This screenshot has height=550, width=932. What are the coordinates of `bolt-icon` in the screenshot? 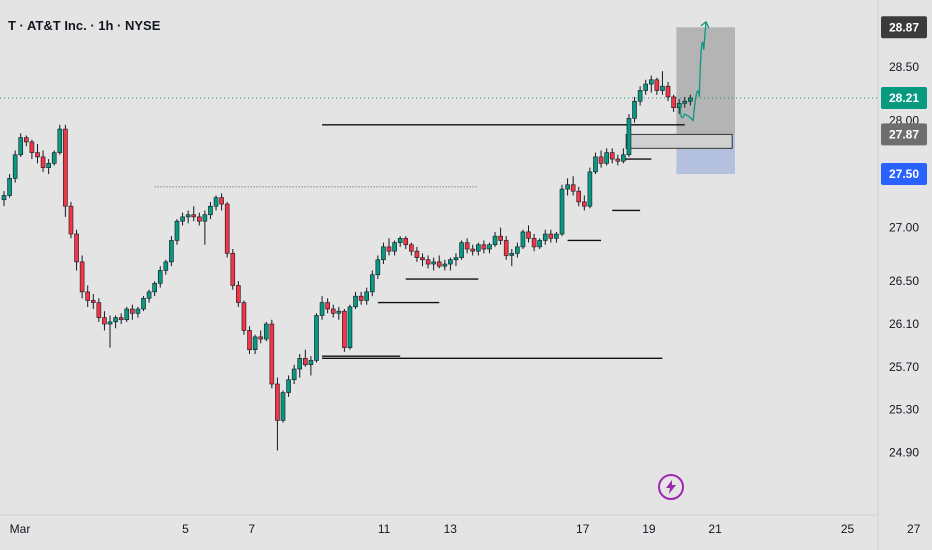 It's located at (671, 487).